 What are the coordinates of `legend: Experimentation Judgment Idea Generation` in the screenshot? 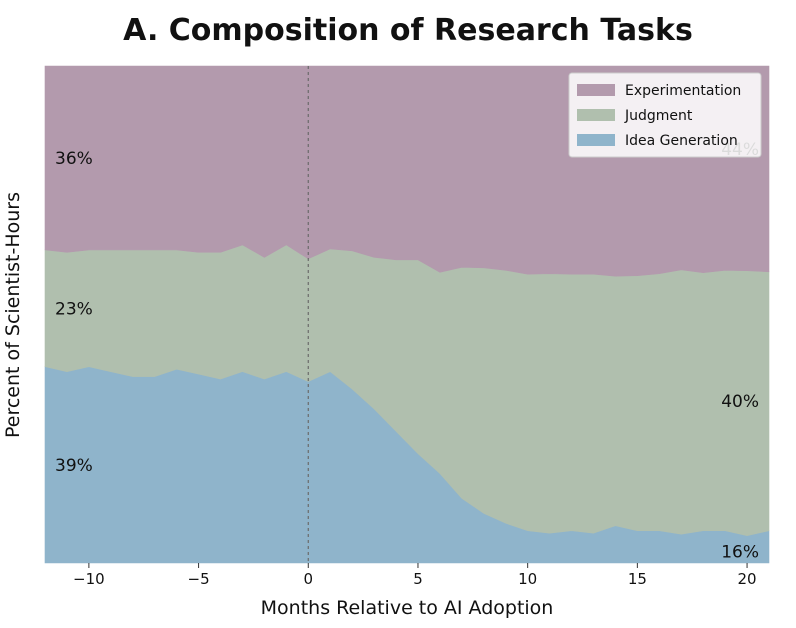 It's located at (665, 115).